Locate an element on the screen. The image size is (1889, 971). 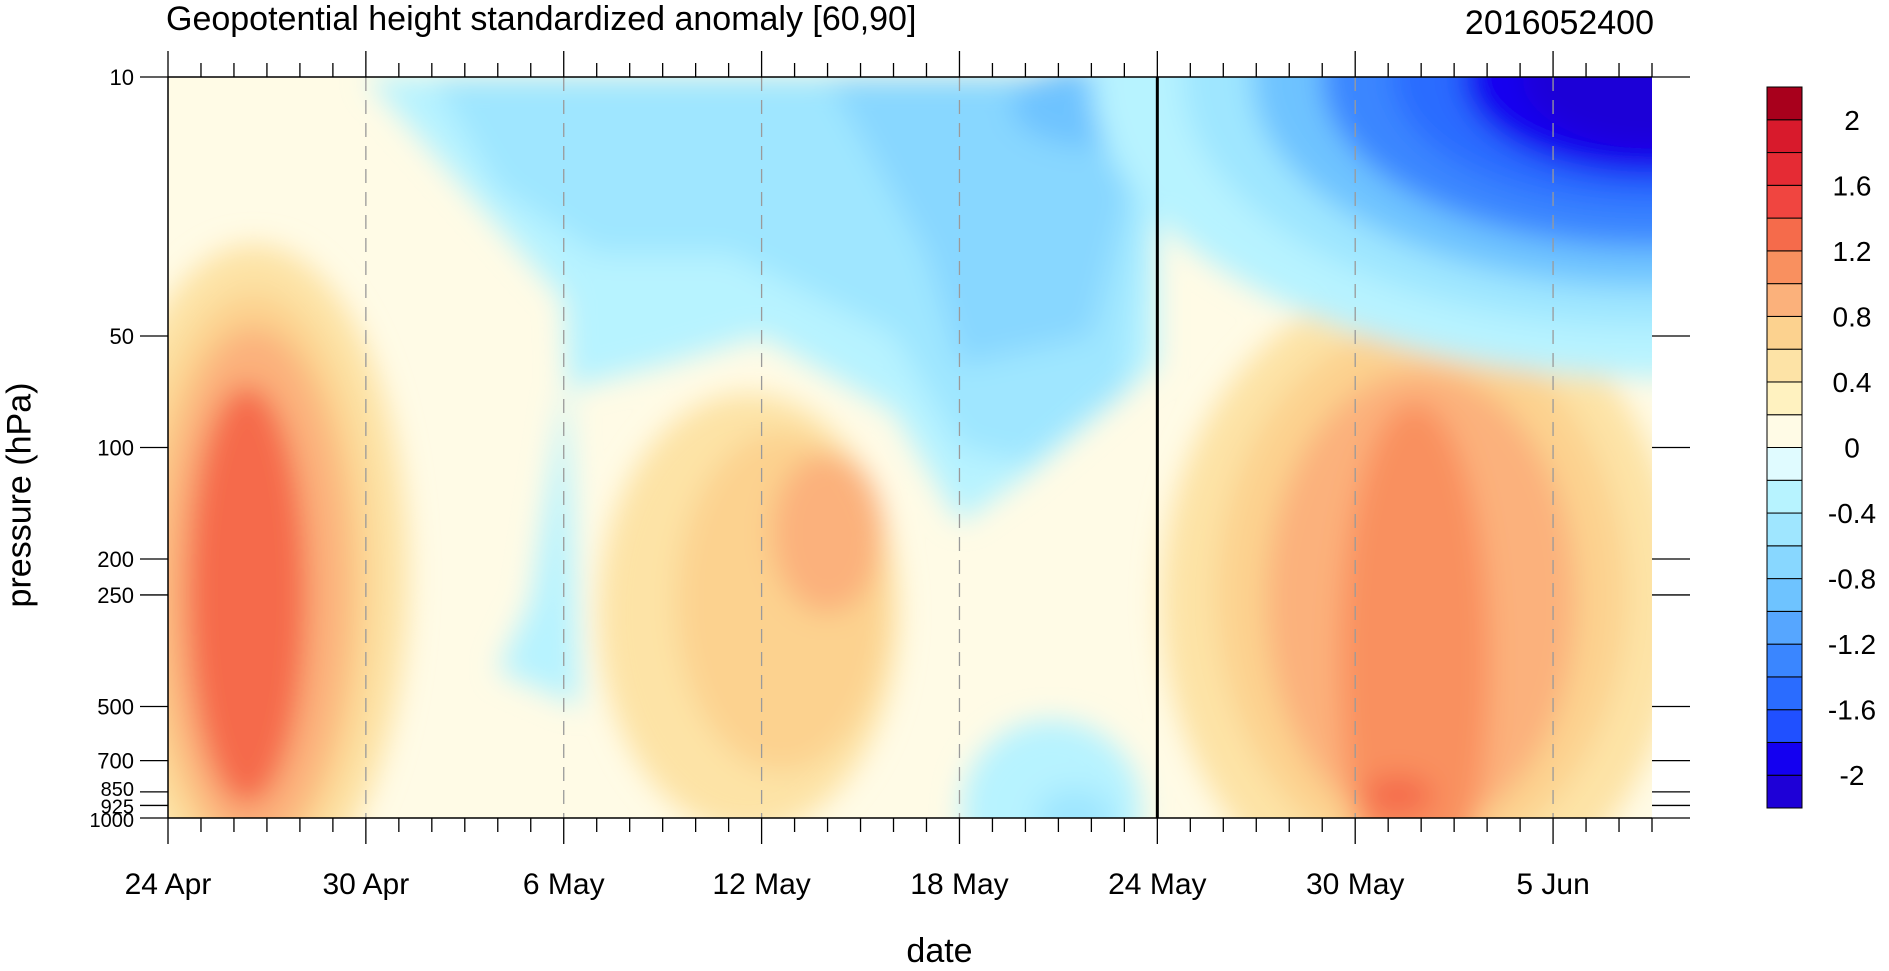
blob-low-neg2 is located at coordinates (1074, 803).